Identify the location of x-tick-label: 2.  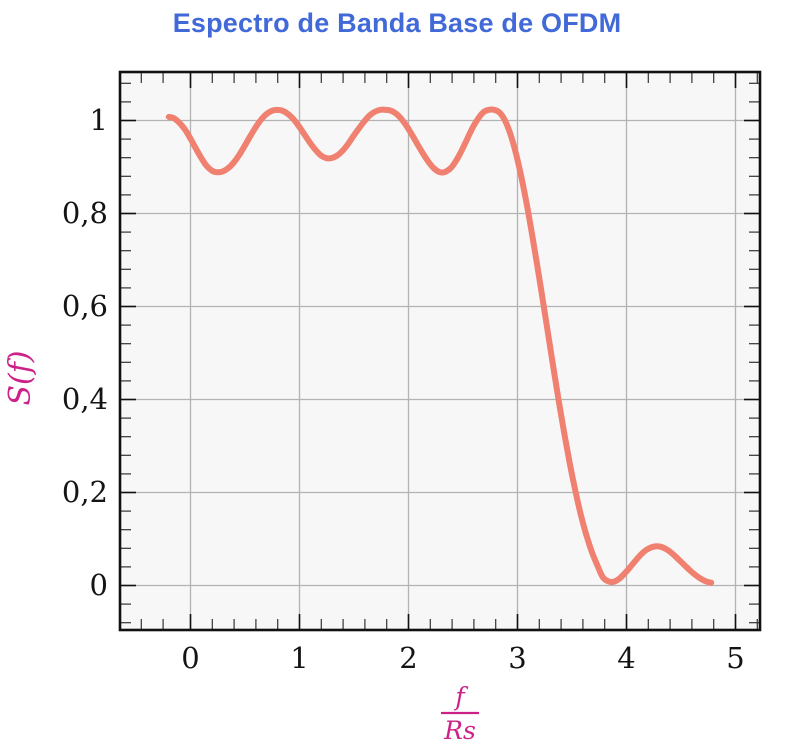
(408, 658).